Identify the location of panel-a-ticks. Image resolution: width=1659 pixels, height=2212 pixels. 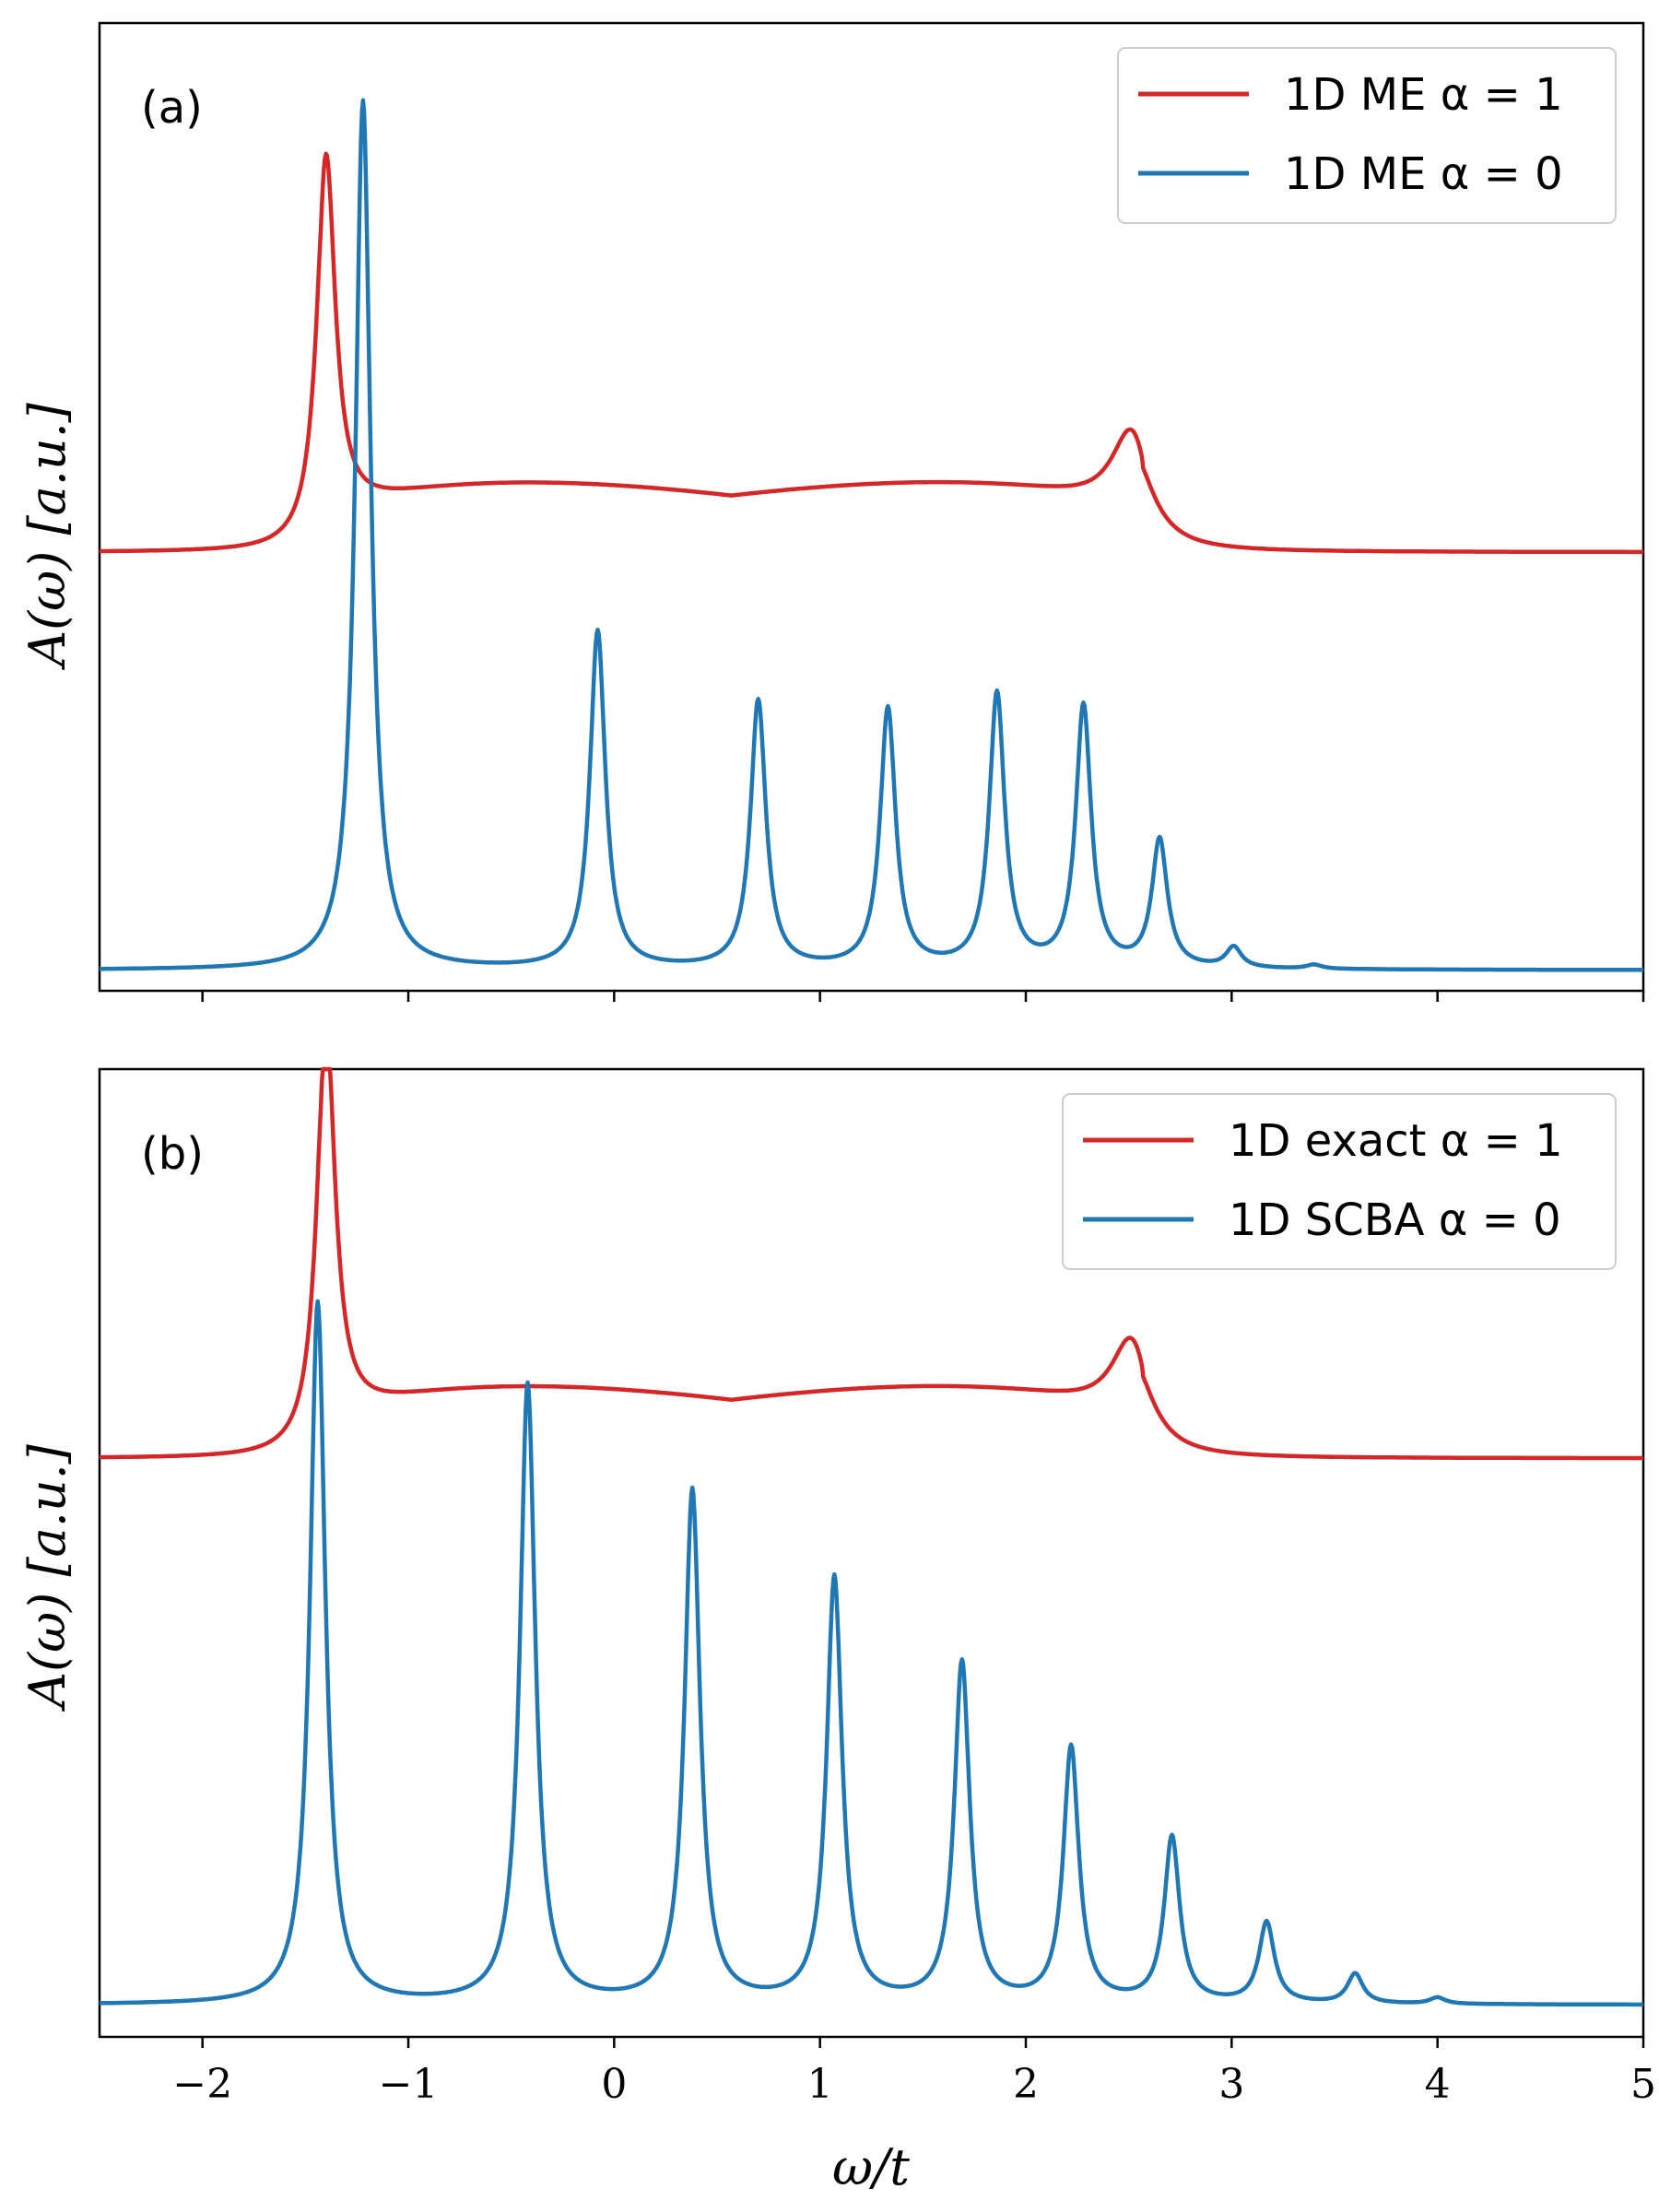
(923, 996).